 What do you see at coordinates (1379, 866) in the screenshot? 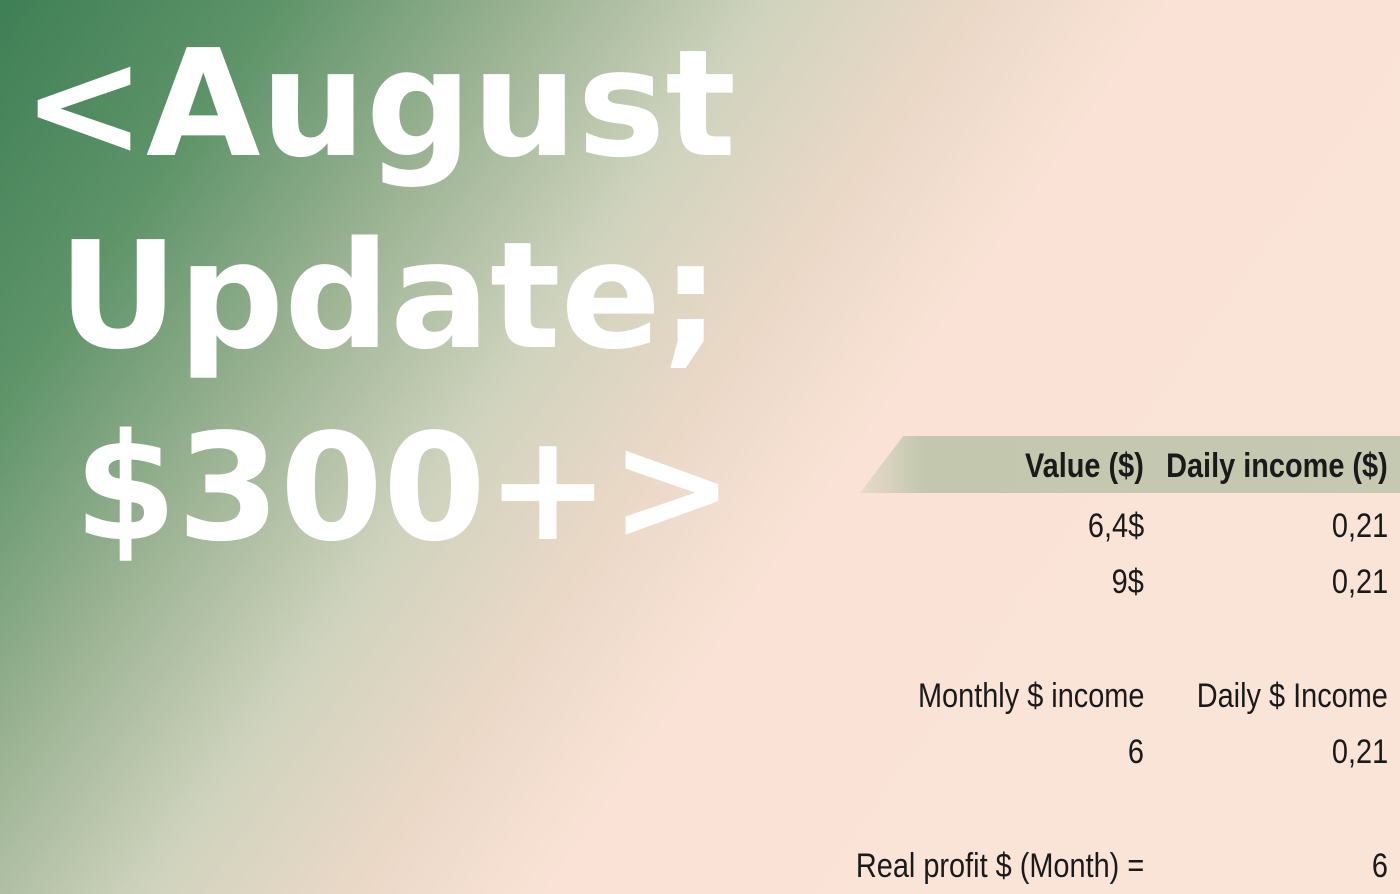
I see `profit-value: 6` at bounding box center [1379, 866].